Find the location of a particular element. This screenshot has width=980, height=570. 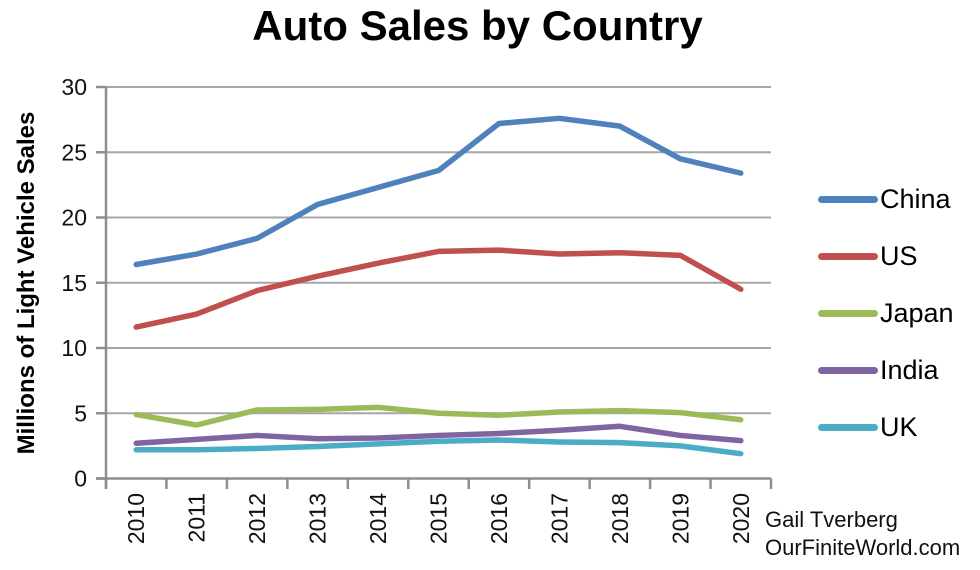

x-tick-label: 2018 is located at coordinates (620, 518).